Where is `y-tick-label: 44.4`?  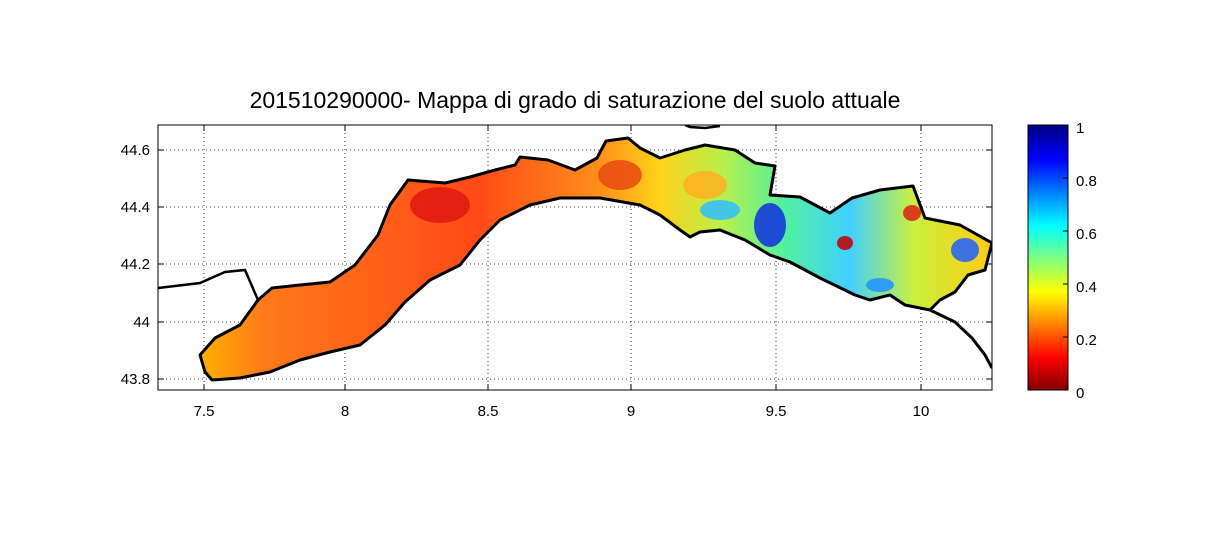
y-tick-label: 44.4 is located at coordinates (135, 207).